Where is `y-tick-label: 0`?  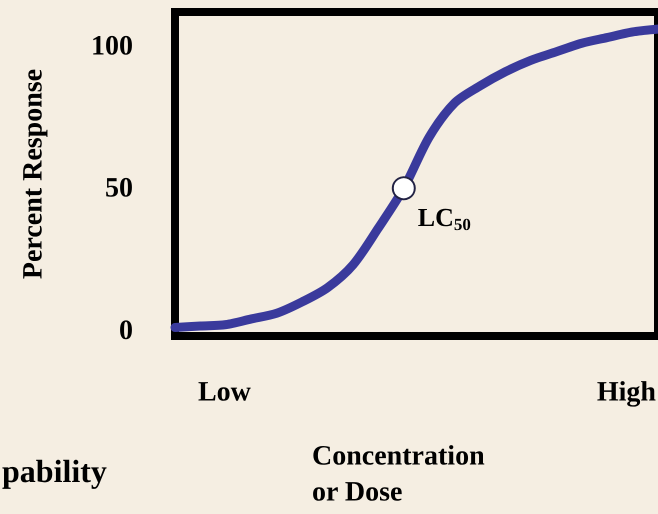
y-tick-label: 0 is located at coordinates (126, 330).